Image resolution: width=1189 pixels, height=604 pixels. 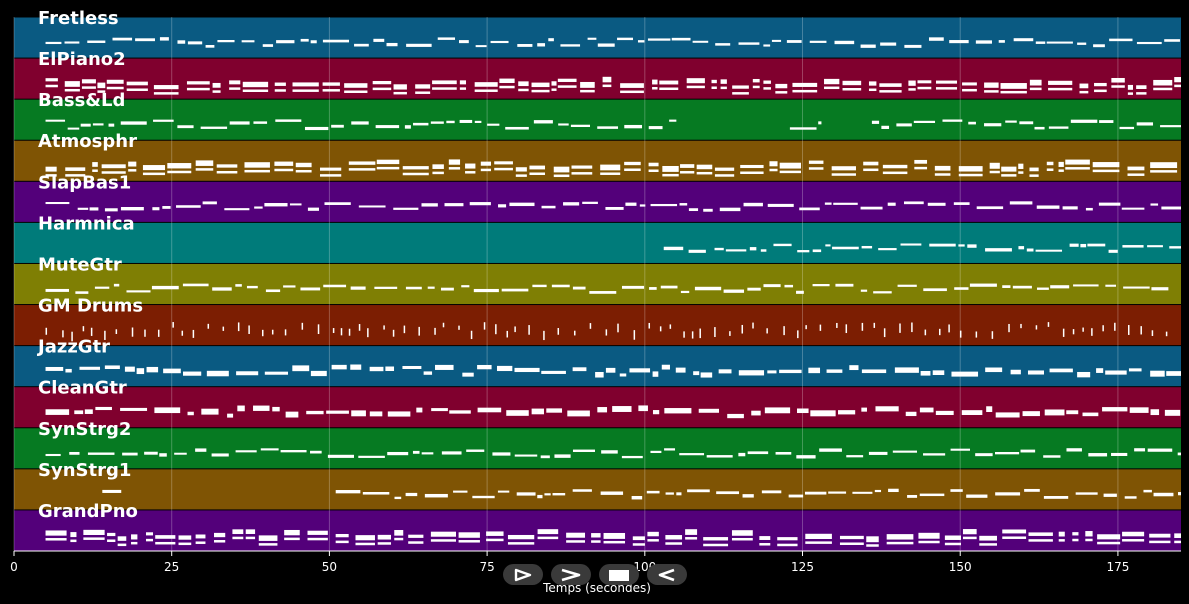 I want to click on stop-button, so click(x=619, y=574).